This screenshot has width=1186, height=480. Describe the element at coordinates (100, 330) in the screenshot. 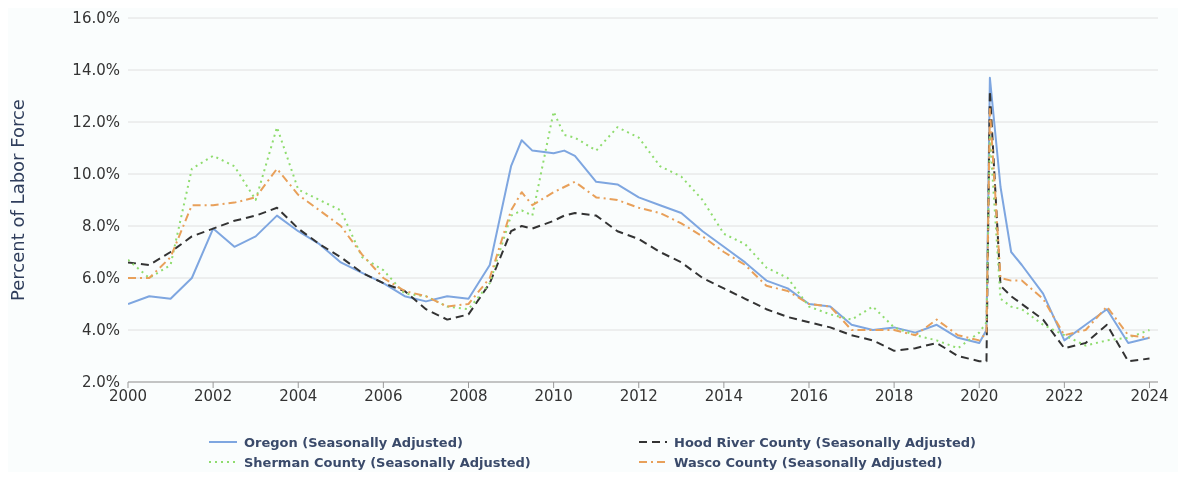

I see `y-tick-label: 4.0%` at that location.